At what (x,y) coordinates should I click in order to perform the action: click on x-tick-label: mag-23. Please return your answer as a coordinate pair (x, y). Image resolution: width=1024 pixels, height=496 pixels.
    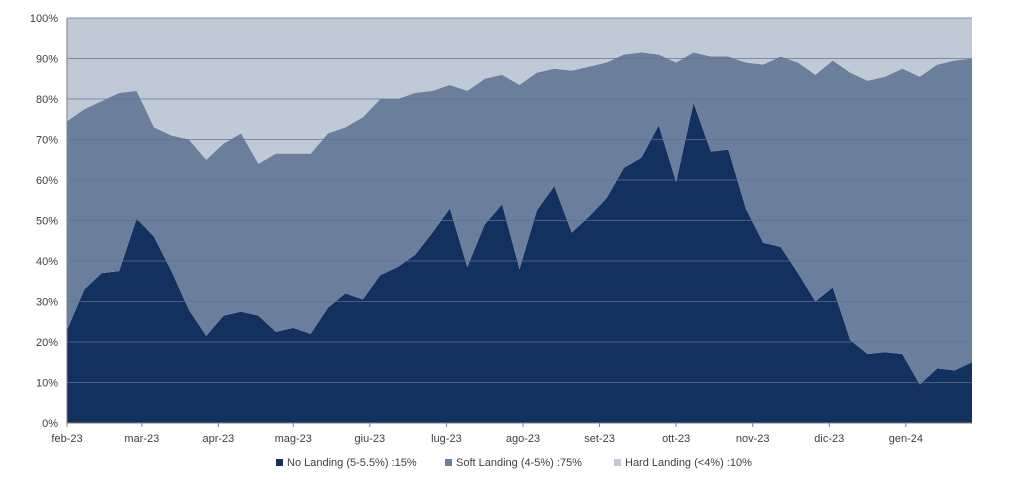
    Looking at the image, I should click on (293, 439).